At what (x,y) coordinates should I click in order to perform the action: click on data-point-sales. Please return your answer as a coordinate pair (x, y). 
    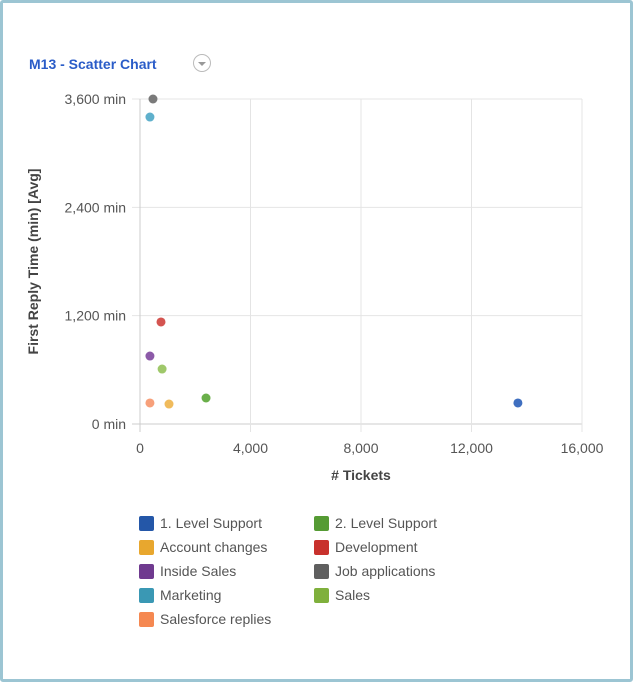
    Looking at the image, I should click on (162, 369).